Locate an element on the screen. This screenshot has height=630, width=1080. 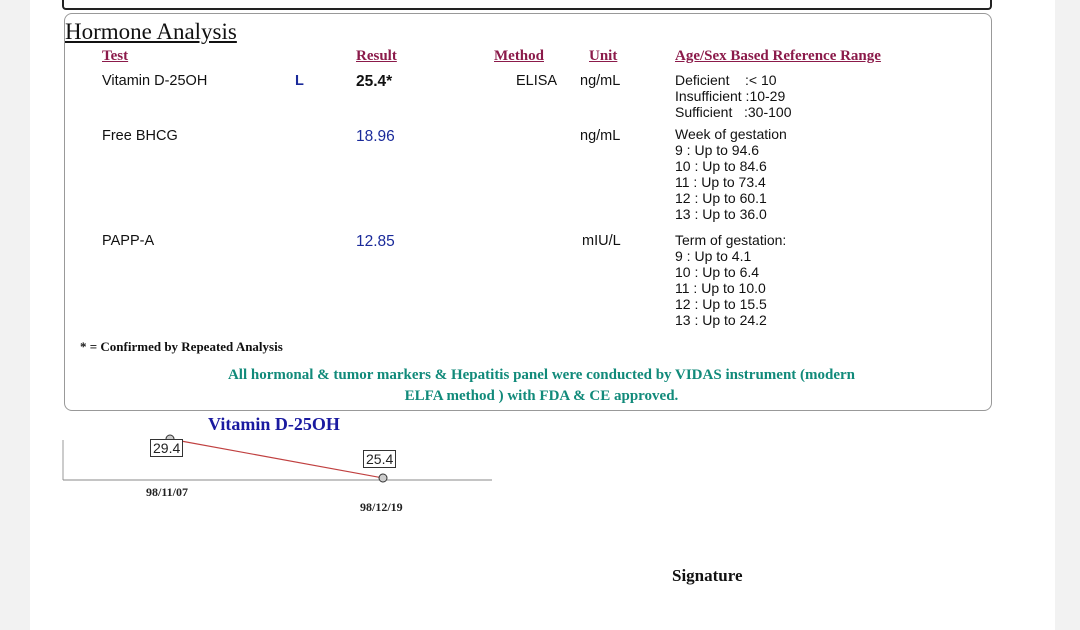
range-line: 12 : Up to 60.1 is located at coordinates (721, 198).